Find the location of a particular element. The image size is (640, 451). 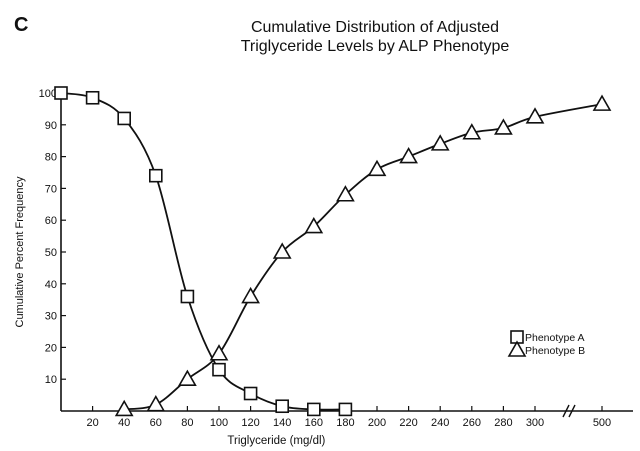

x-tick-label: 500 is located at coordinates (602, 423).